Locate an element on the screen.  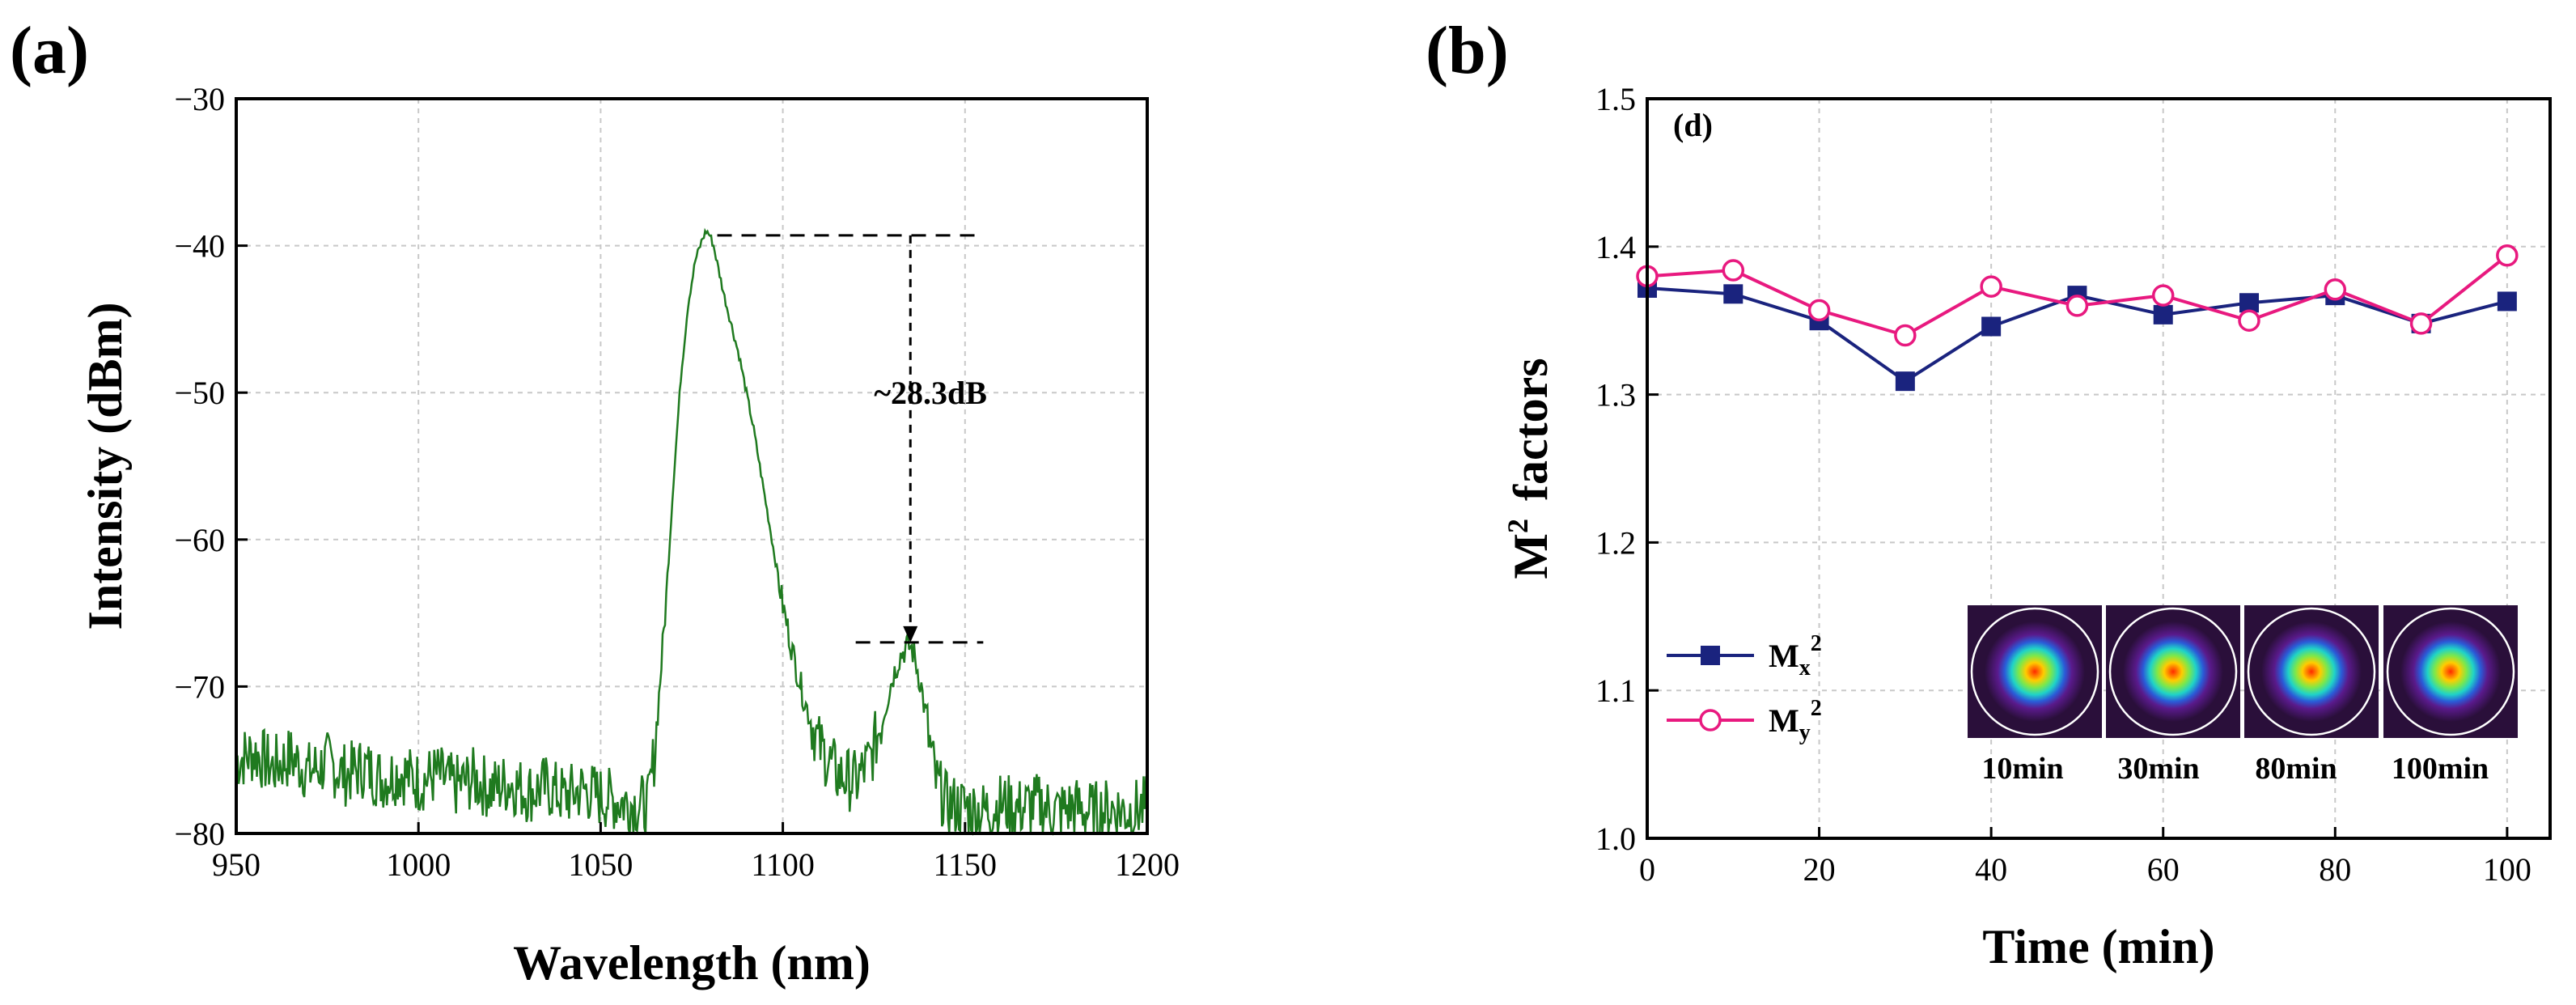
a-y-tick-label: −60 is located at coordinates (199, 540).